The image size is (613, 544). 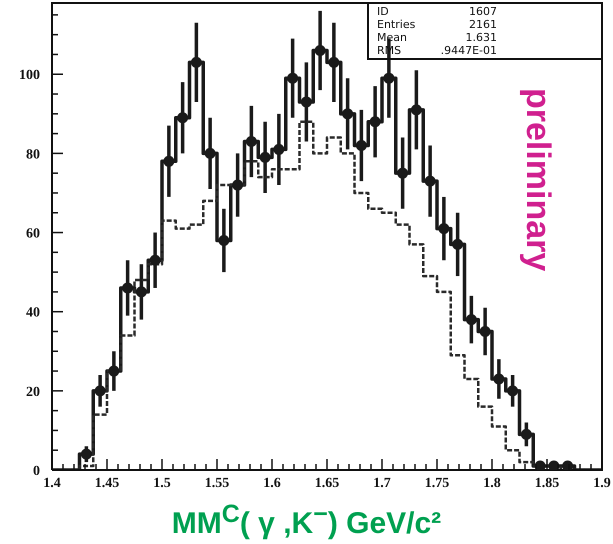 I want to click on y-tick-label: 60, so click(x=33, y=234).